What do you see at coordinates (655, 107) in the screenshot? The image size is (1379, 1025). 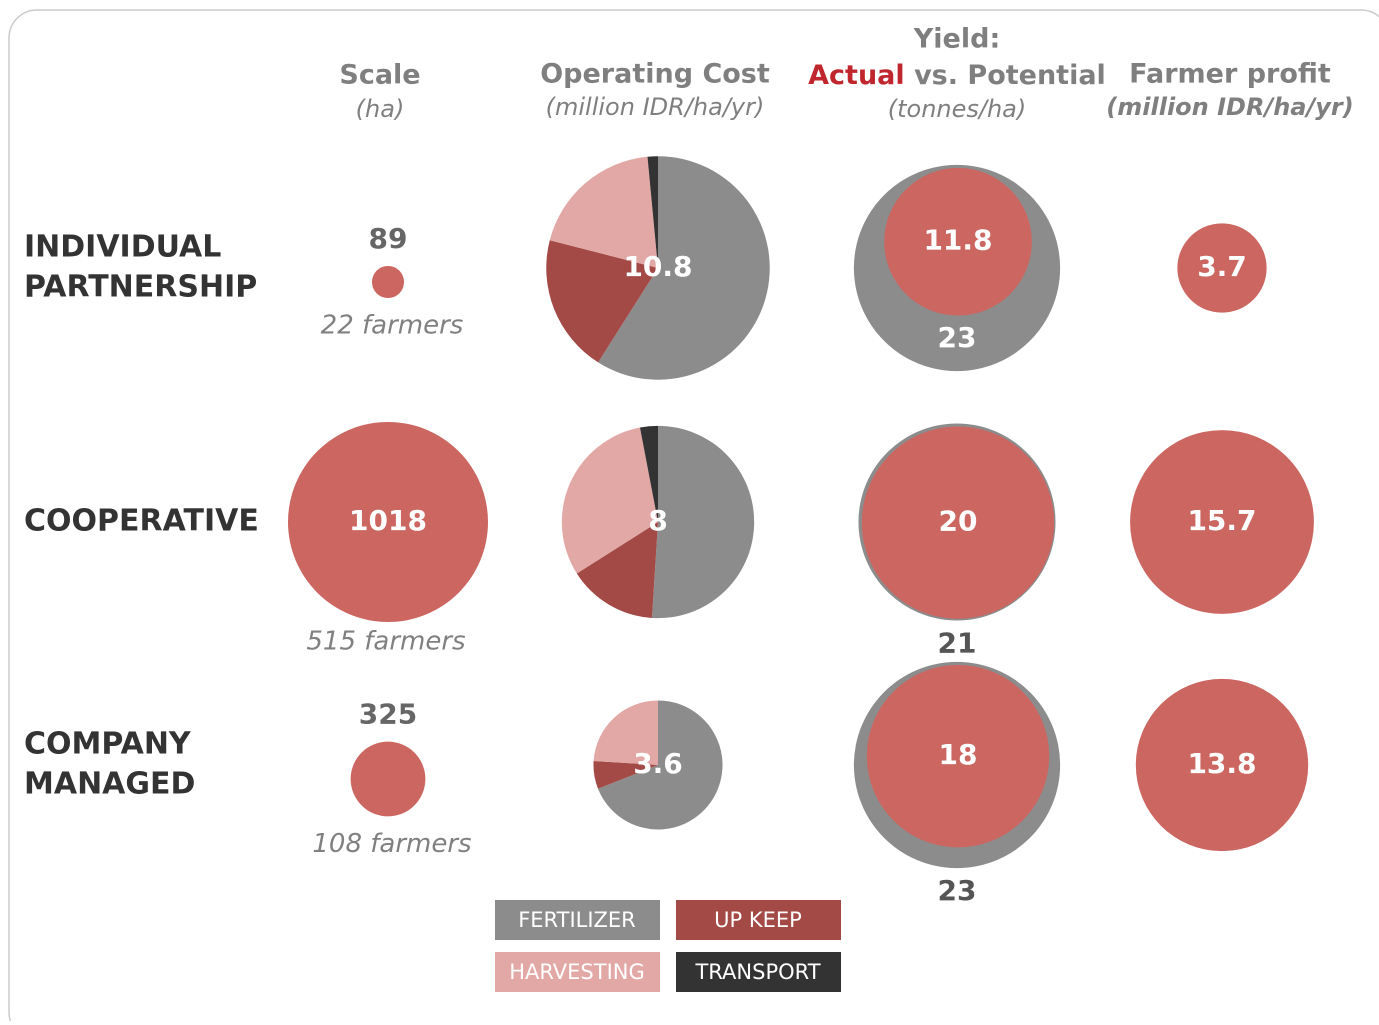 I see `cost-unit: (million IDR/ha/yr)` at bounding box center [655, 107].